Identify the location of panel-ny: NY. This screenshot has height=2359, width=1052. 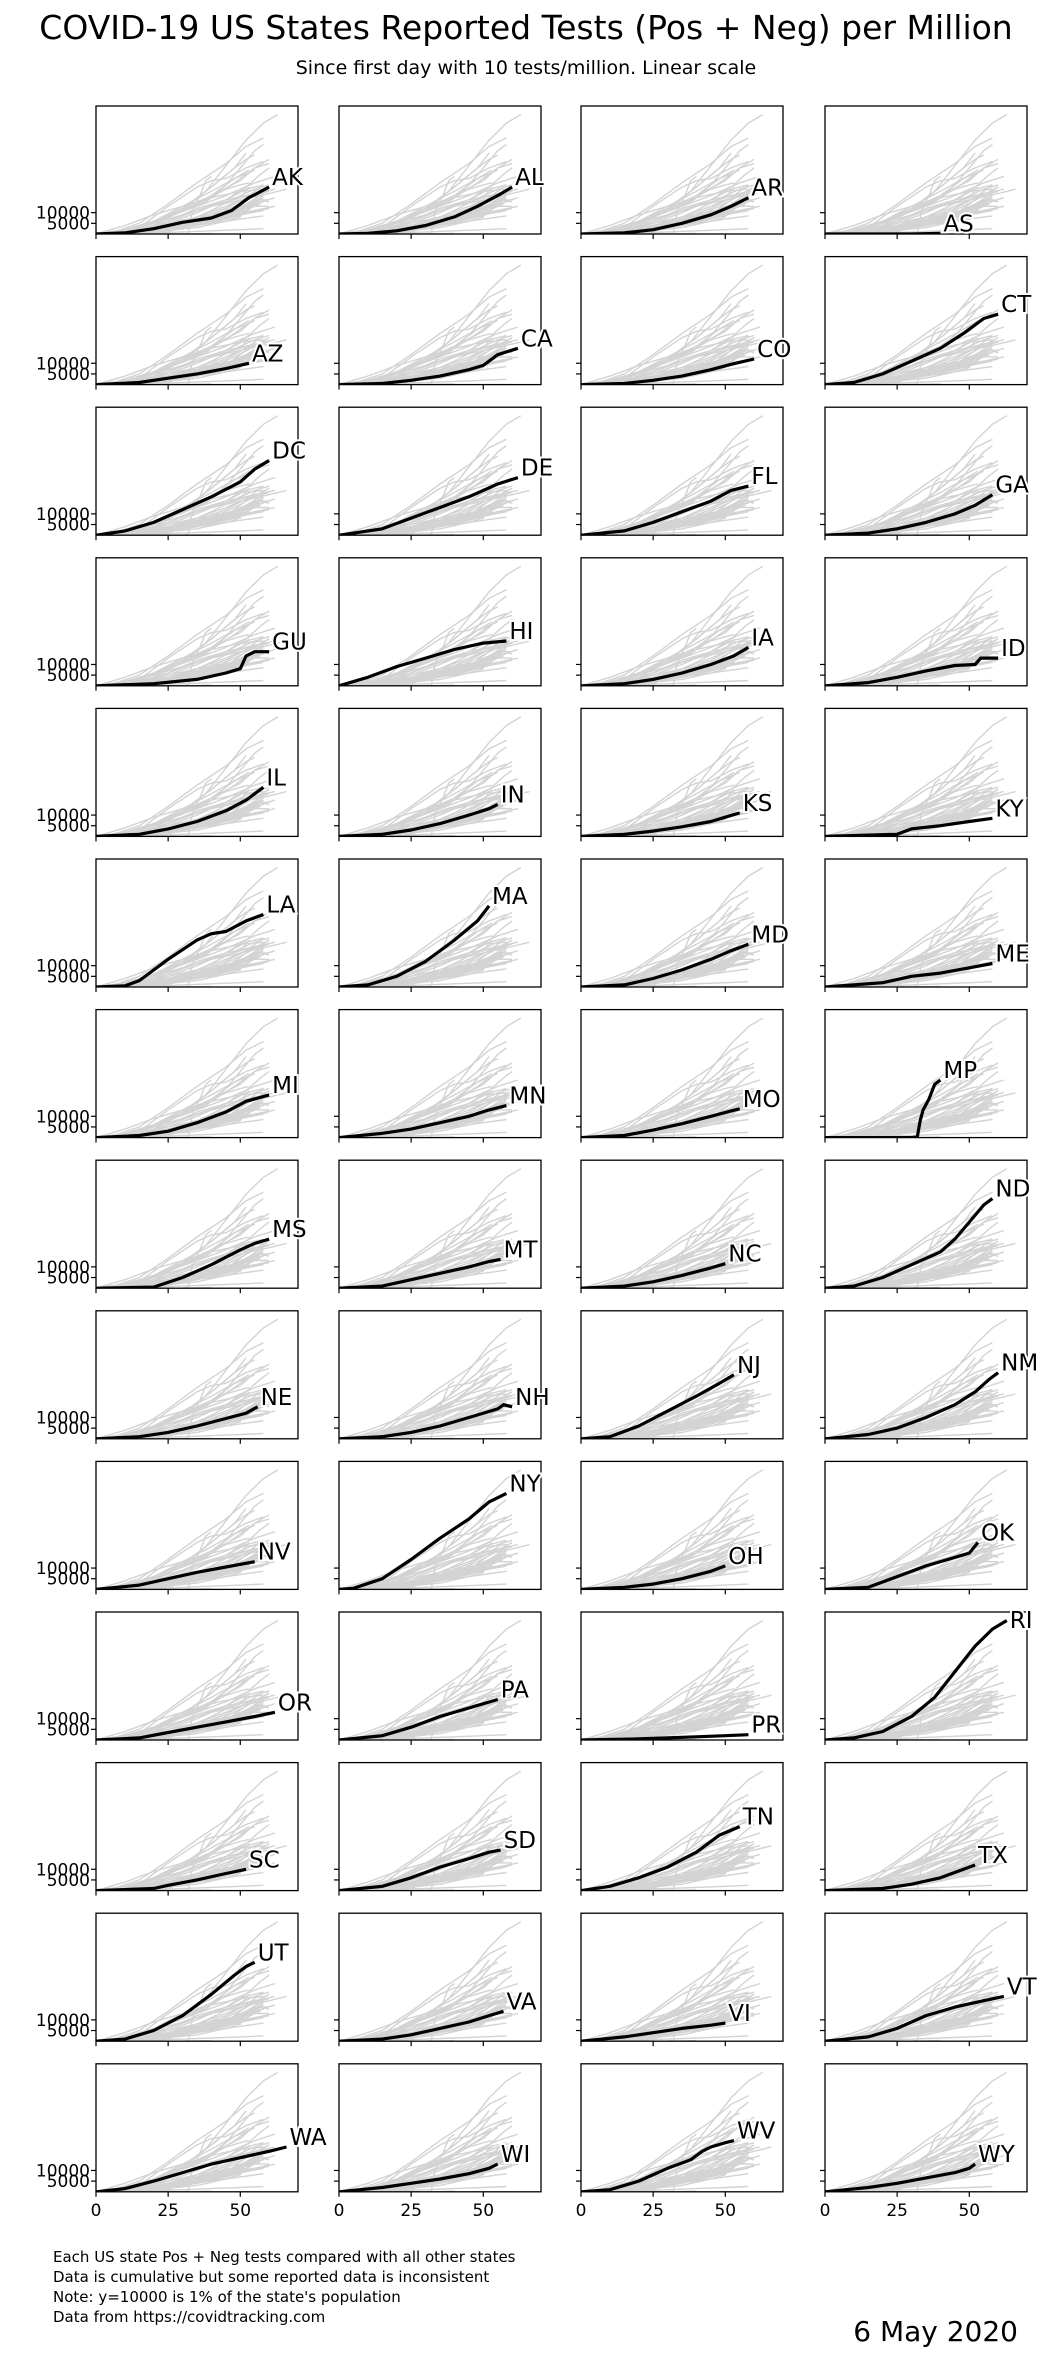
(439, 1527).